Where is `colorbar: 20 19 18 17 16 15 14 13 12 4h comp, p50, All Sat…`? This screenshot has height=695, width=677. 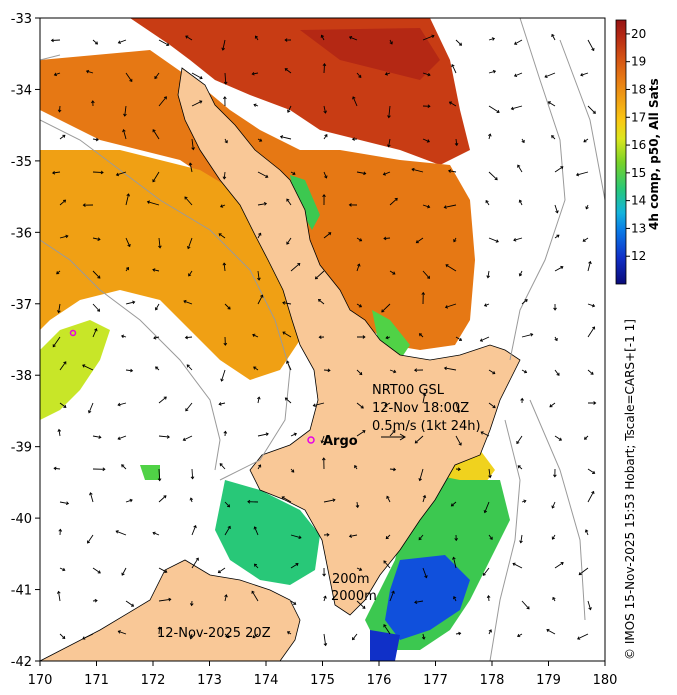
colorbar: 20 19 18 17 16 15 14 13 12 4h comp, p50, All Sat… is located at coordinates (638, 152).